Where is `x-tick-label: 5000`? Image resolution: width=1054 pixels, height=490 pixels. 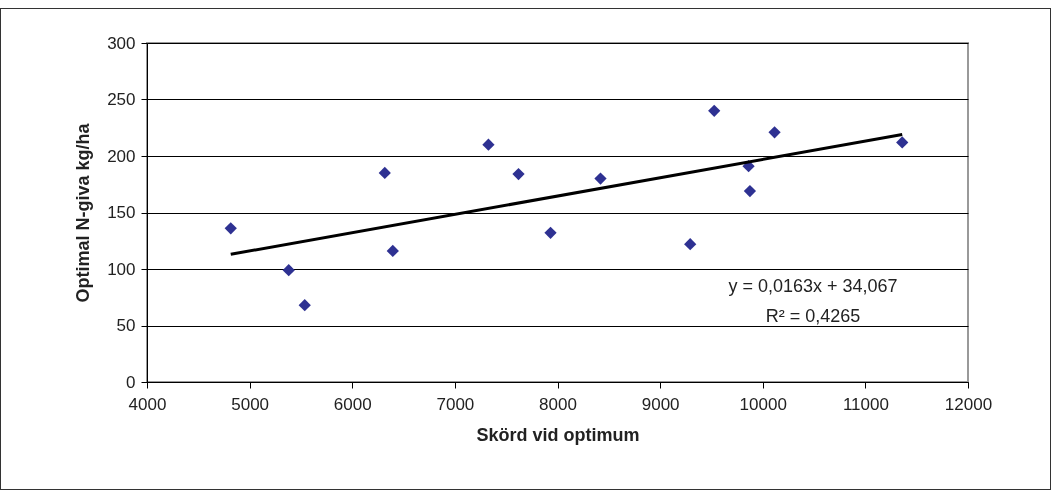
x-tick-label: 5000 is located at coordinates (250, 404).